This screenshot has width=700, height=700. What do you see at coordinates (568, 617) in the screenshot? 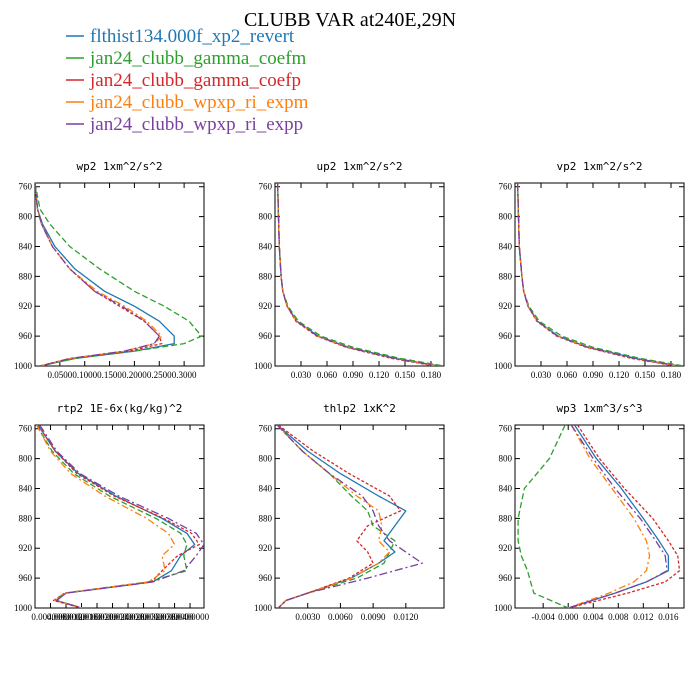
I see `x-tick-label: 0.000` at bounding box center [568, 617].